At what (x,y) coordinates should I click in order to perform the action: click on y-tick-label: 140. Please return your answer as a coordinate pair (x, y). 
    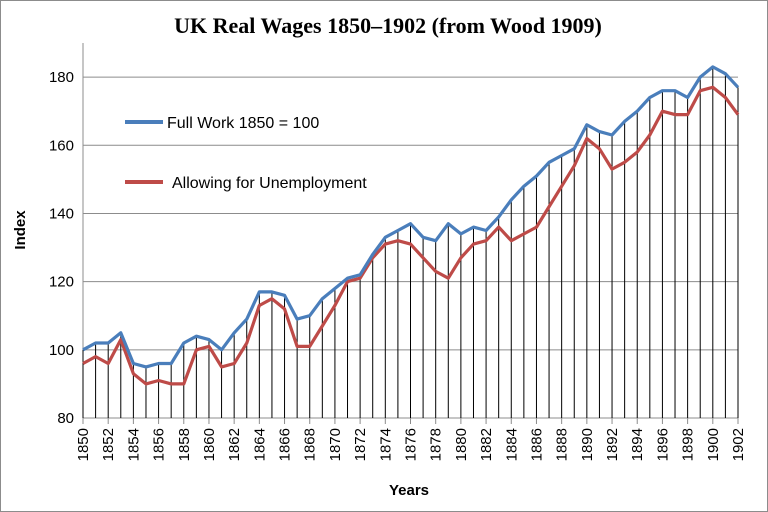
    Looking at the image, I should click on (61, 213).